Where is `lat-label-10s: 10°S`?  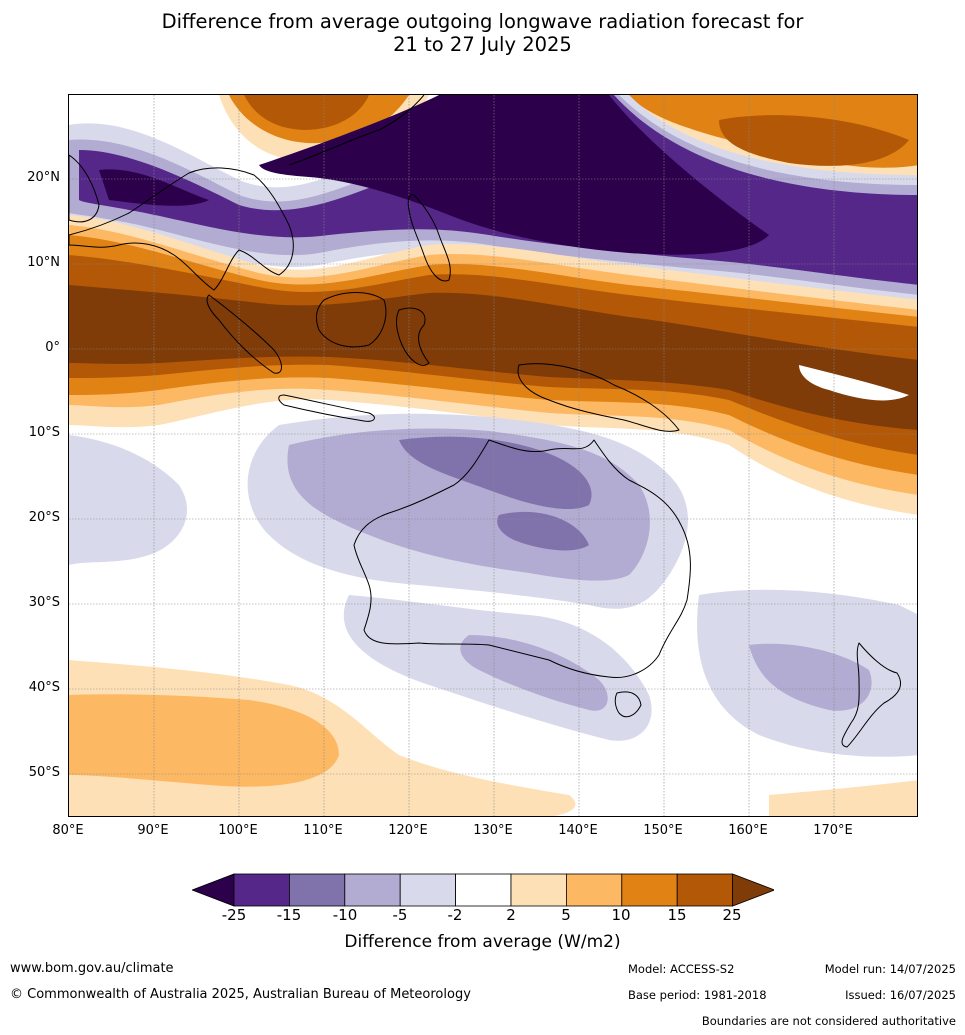 lat-label-10s: 10°S is located at coordinates (44, 432).